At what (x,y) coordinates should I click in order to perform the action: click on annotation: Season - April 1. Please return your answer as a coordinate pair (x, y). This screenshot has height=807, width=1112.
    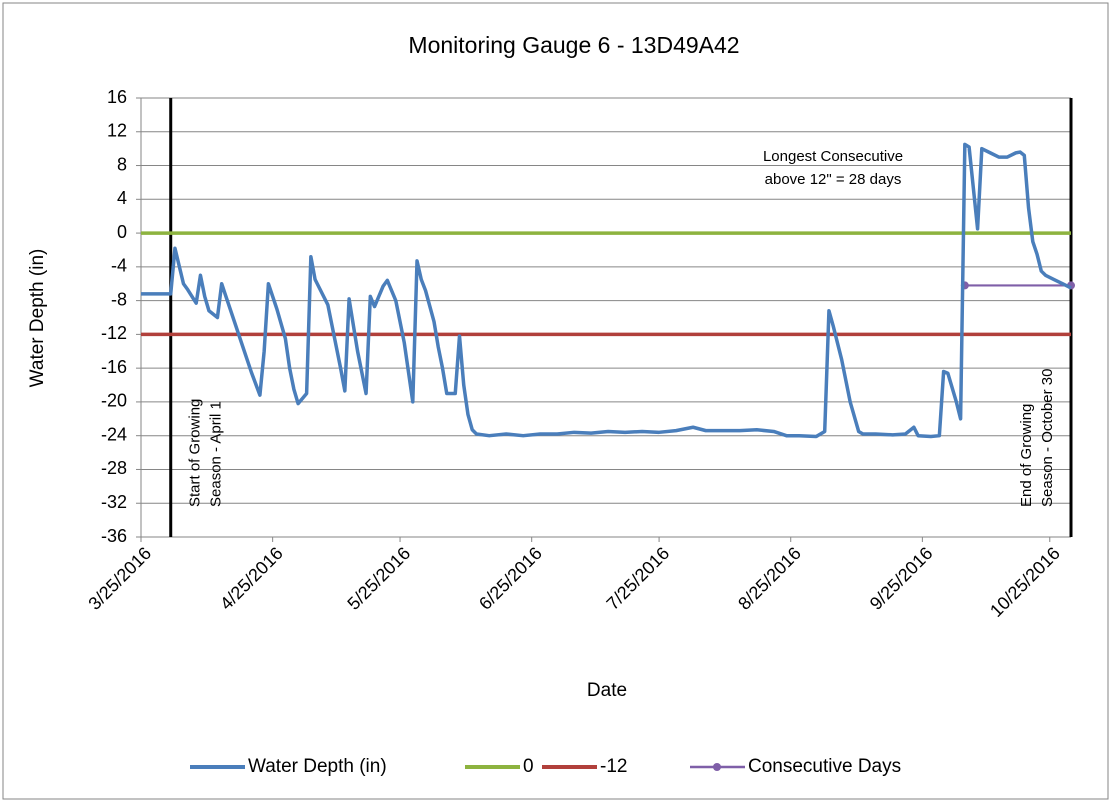
    Looking at the image, I should click on (216, 454).